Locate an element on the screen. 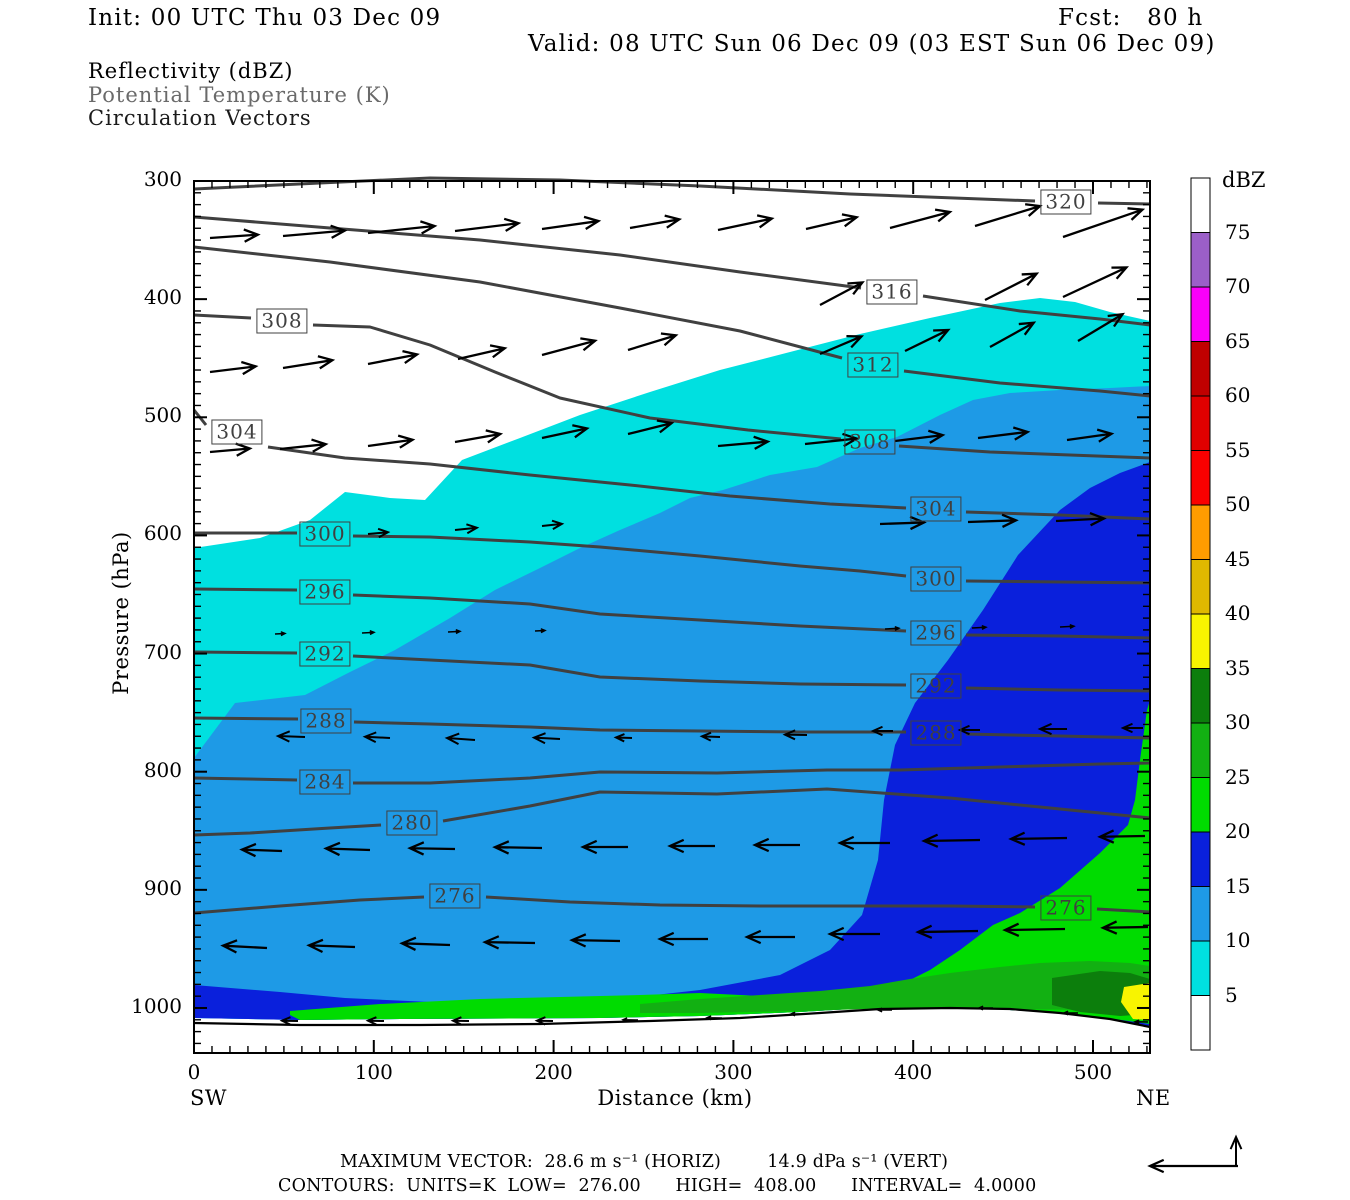  field-label-potential-temperature: Potential Temperature (K) is located at coordinates (239, 95).